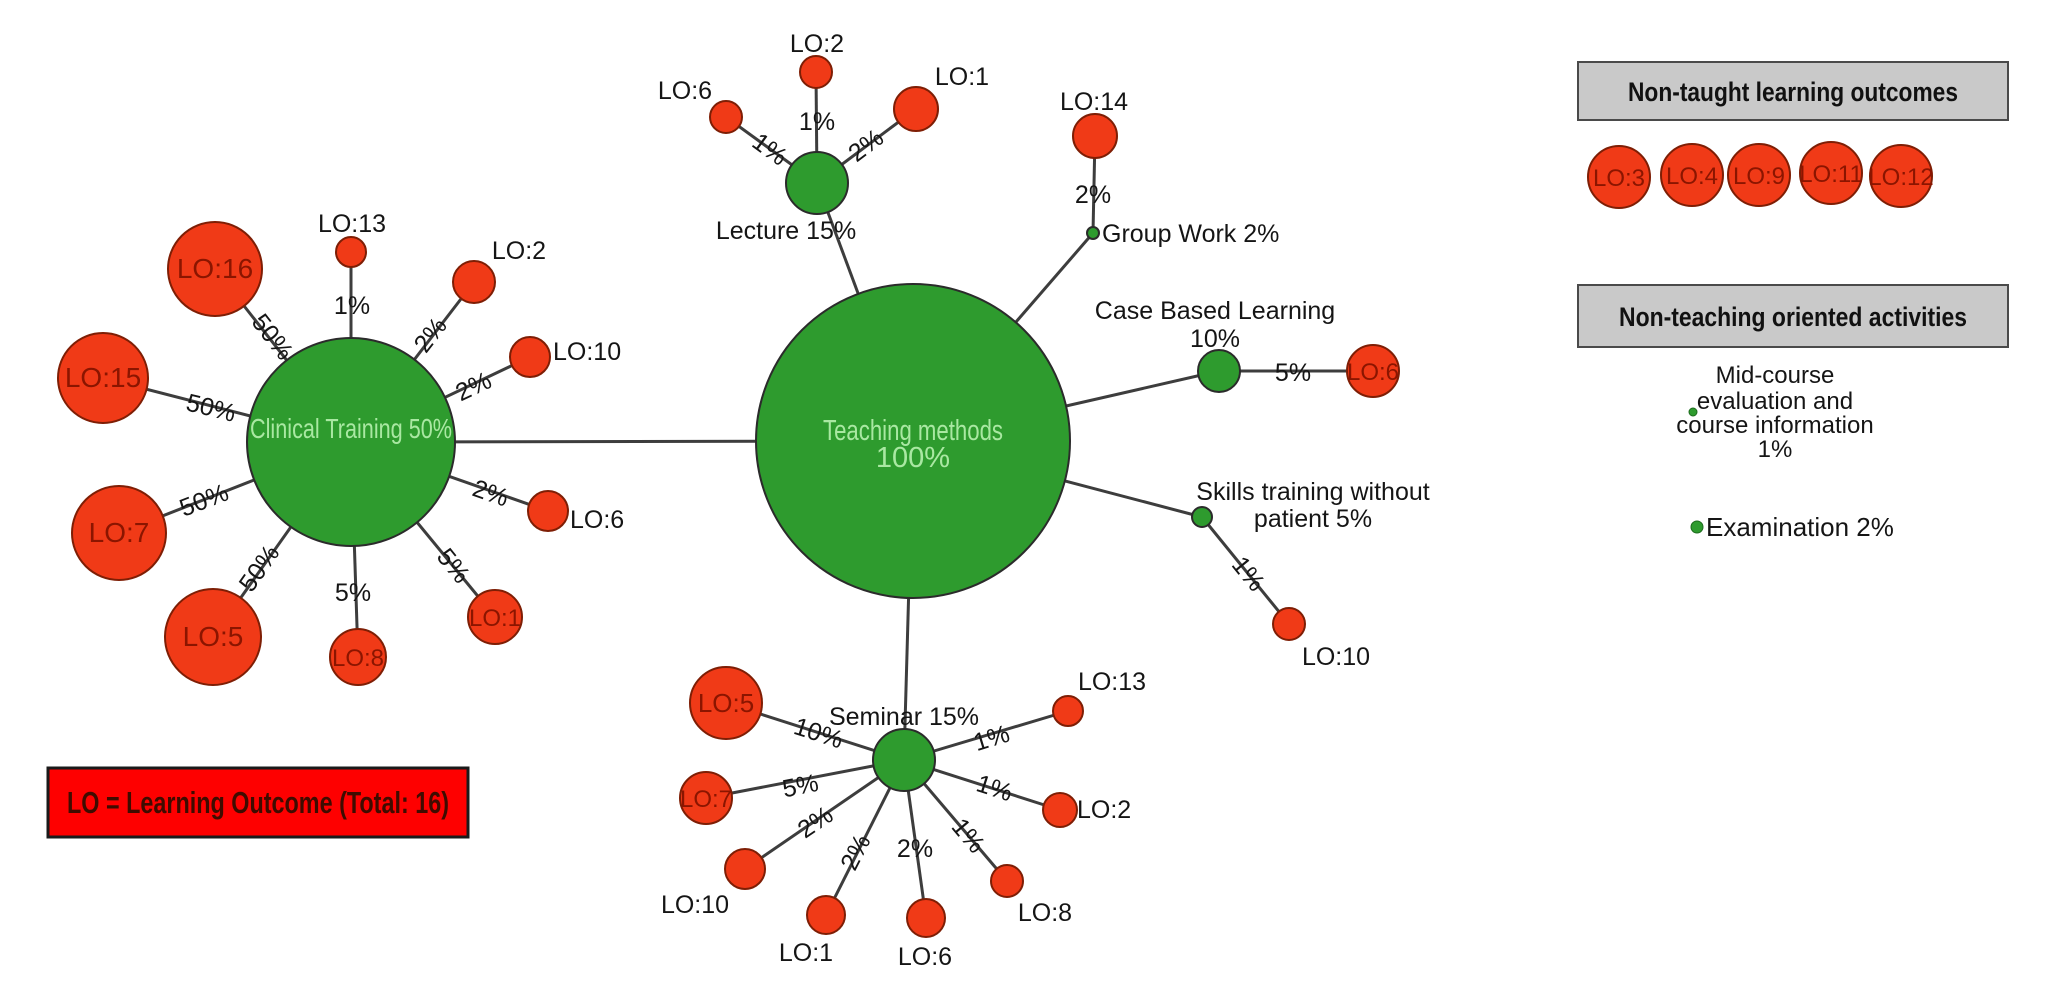 The height and width of the screenshot is (1001, 2059). What do you see at coordinates (1093, 195) in the screenshot?
I see `link-pct-groupwork-g-lo14: 2%` at bounding box center [1093, 195].